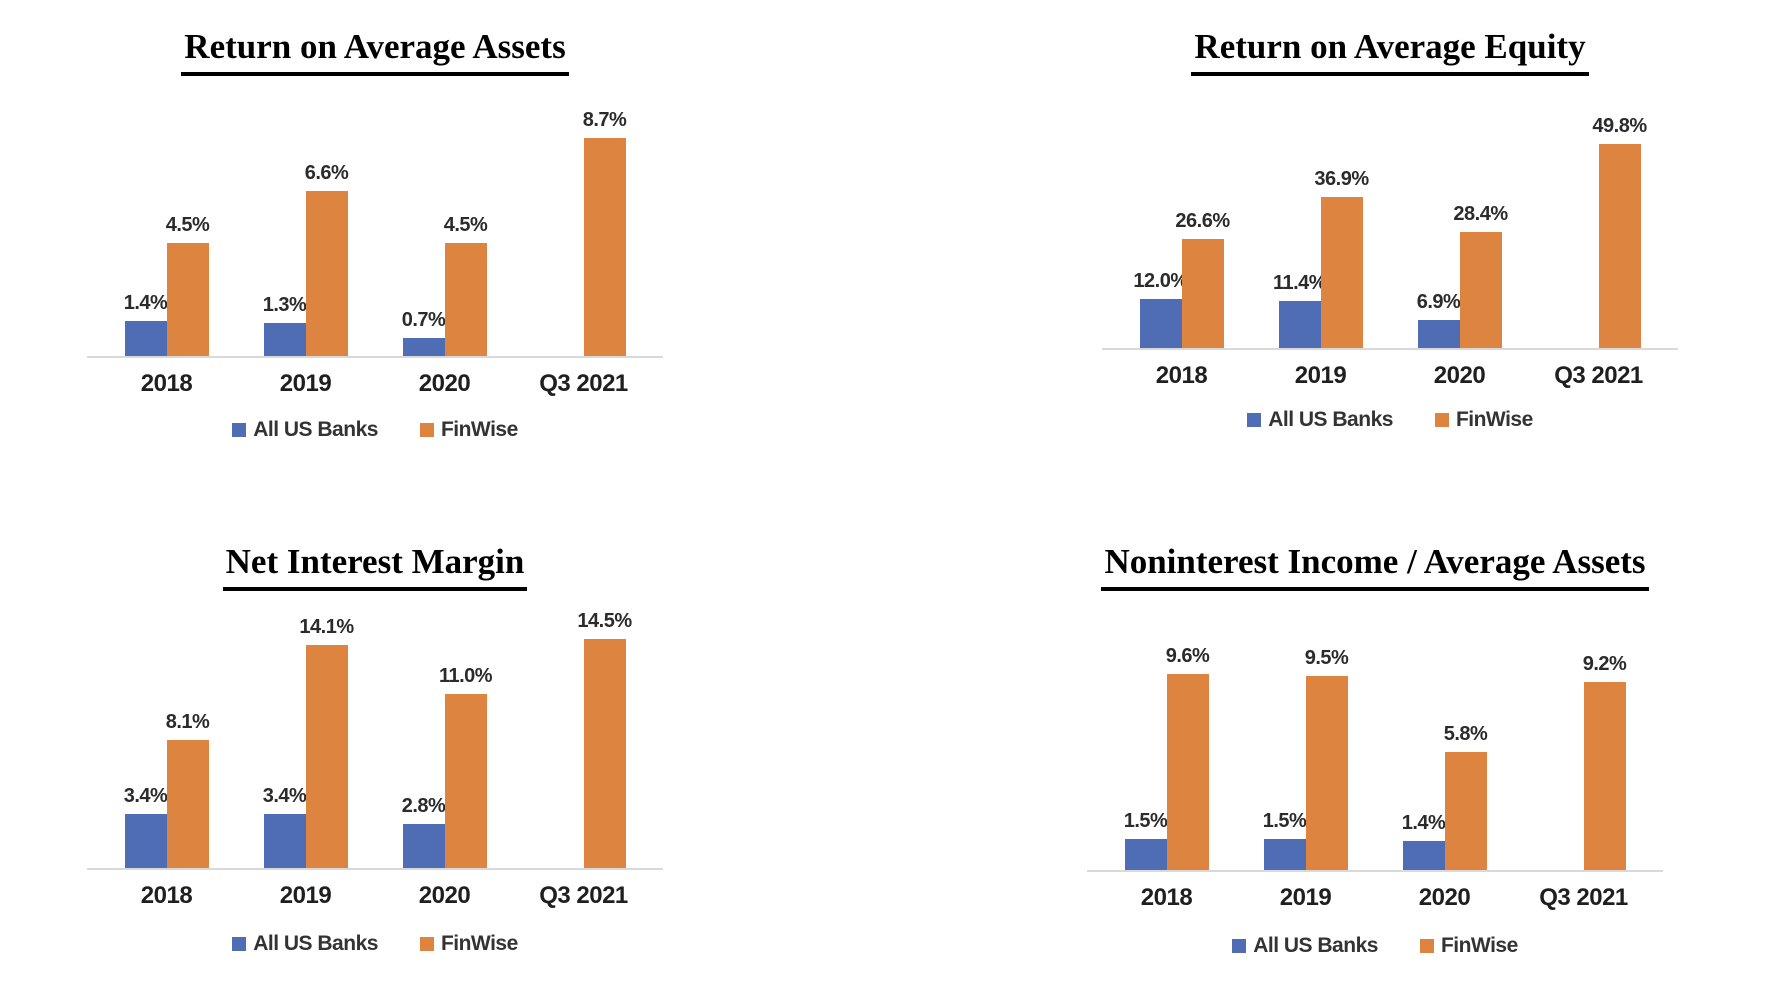 Image resolution: width=1770 pixels, height=990 pixels. What do you see at coordinates (1479, 945) in the screenshot?
I see `legend-label: FinWise` at bounding box center [1479, 945].